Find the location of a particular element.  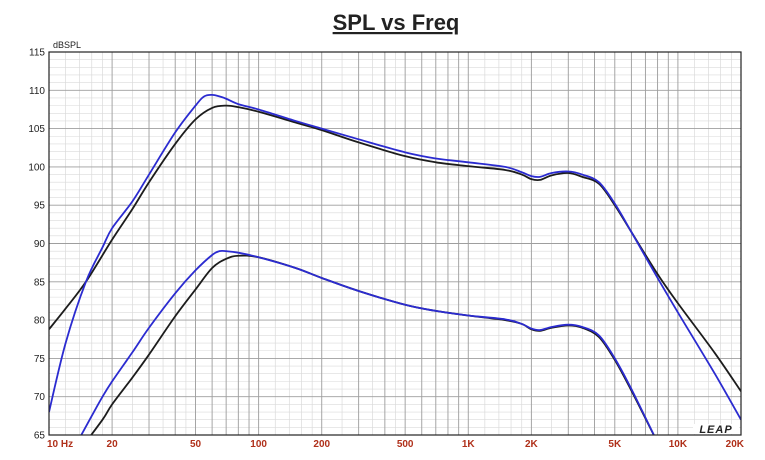

y-tick-label: 75 is located at coordinates (40, 359).